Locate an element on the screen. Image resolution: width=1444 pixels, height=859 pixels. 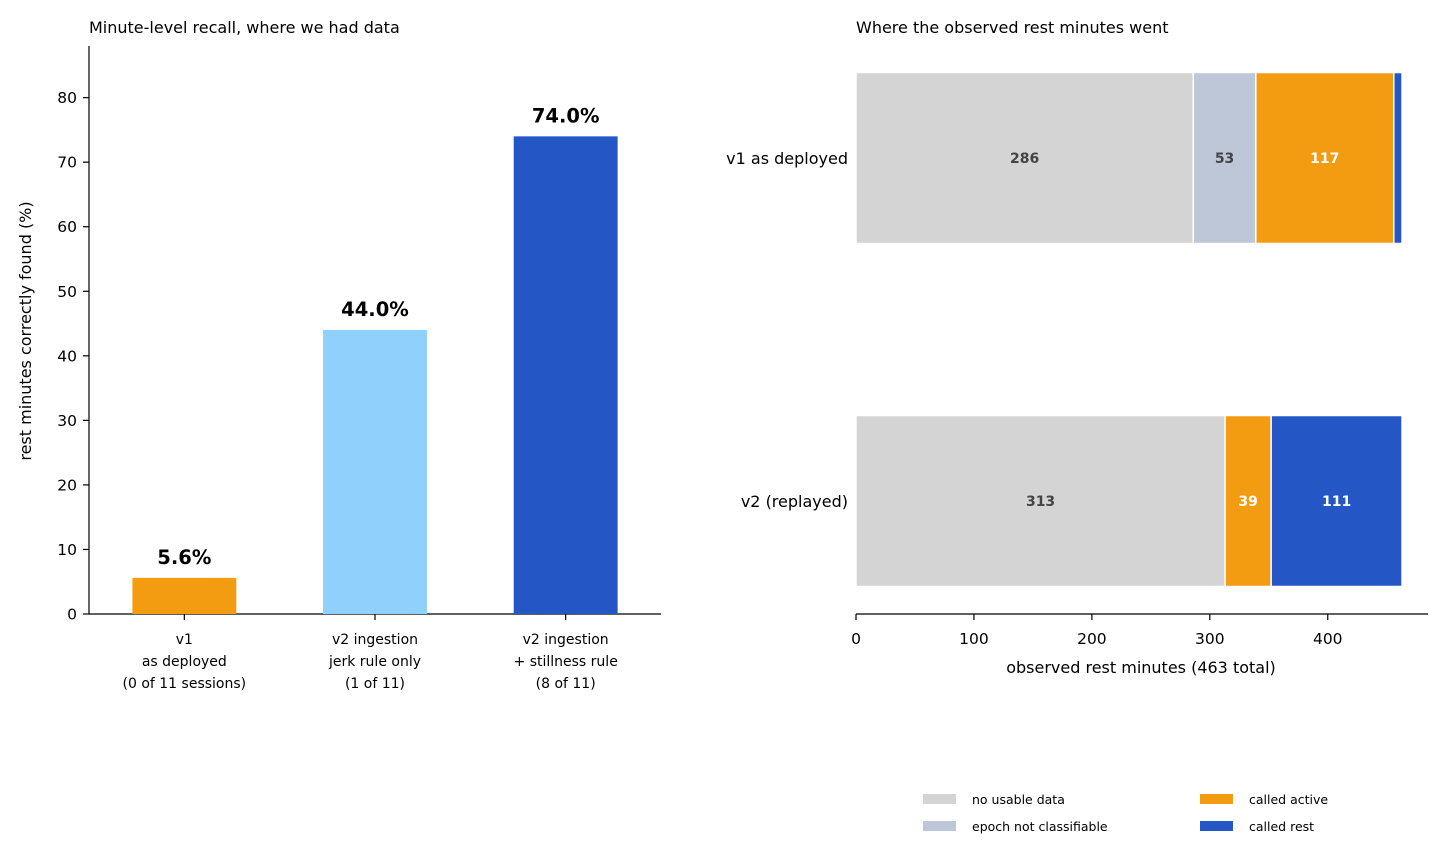
recall-y-tick-label: 40 is located at coordinates (67, 356).